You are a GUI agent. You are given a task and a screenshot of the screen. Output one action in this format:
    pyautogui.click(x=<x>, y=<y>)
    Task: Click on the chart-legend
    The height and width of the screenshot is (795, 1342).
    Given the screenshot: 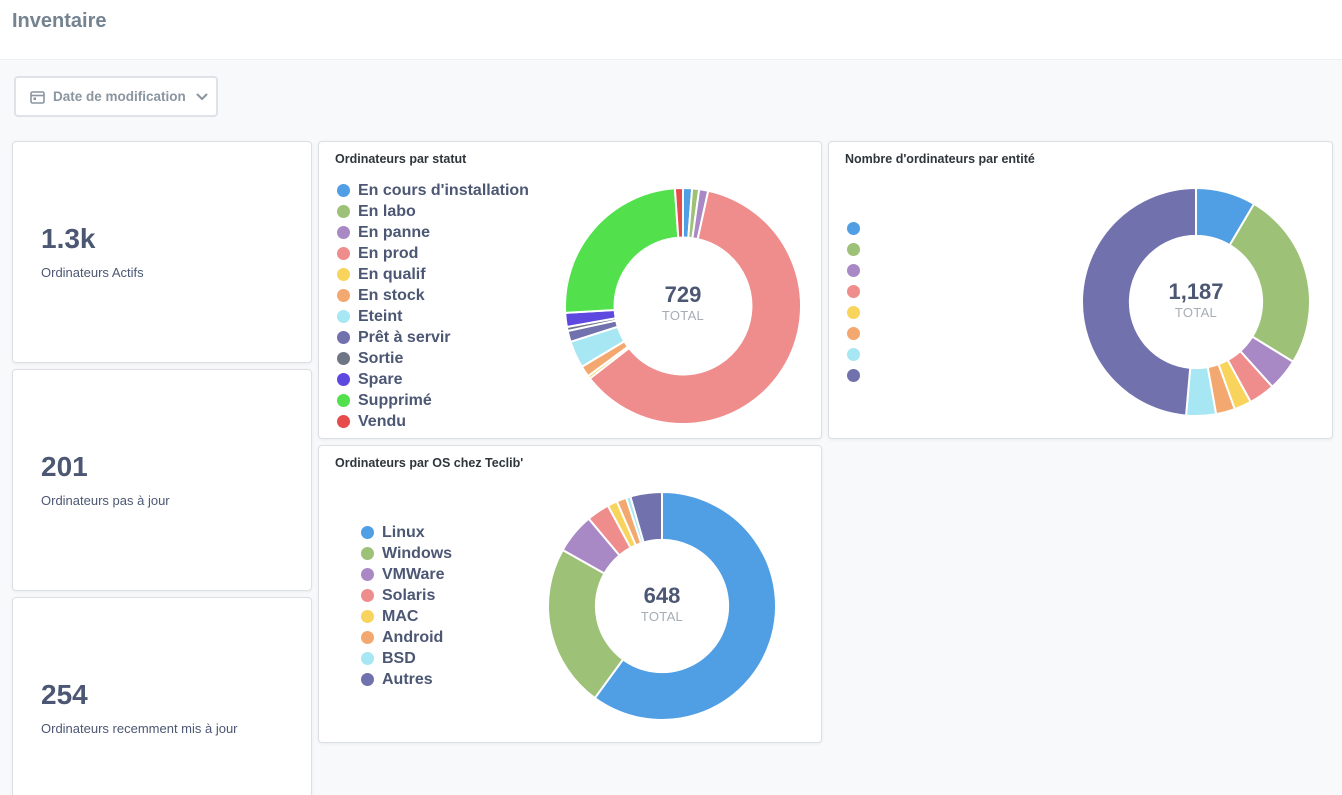 What is the action you would take?
    pyautogui.click(x=857, y=302)
    